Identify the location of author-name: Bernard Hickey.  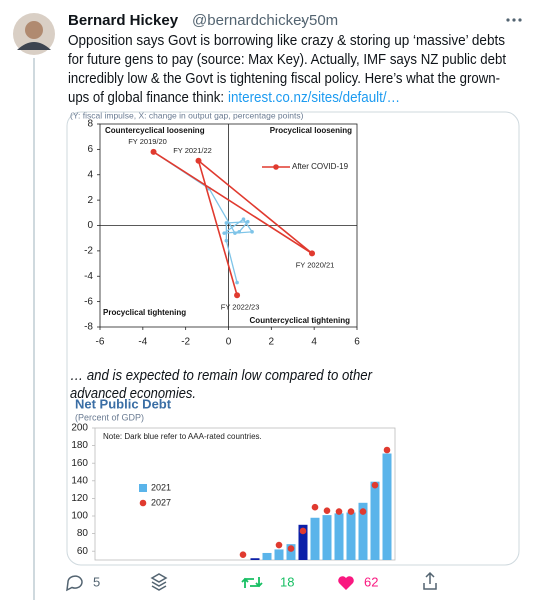
(123, 20).